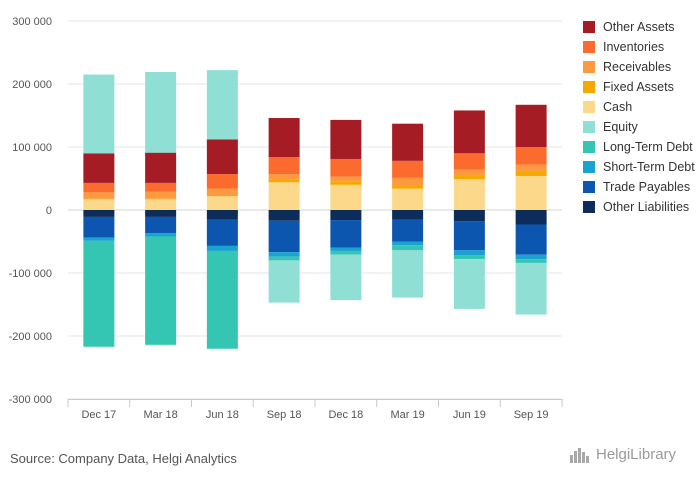 This screenshot has width=700, height=483. Describe the element at coordinates (98, 415) in the screenshot. I see `x-tick-label: Dec 17` at that location.